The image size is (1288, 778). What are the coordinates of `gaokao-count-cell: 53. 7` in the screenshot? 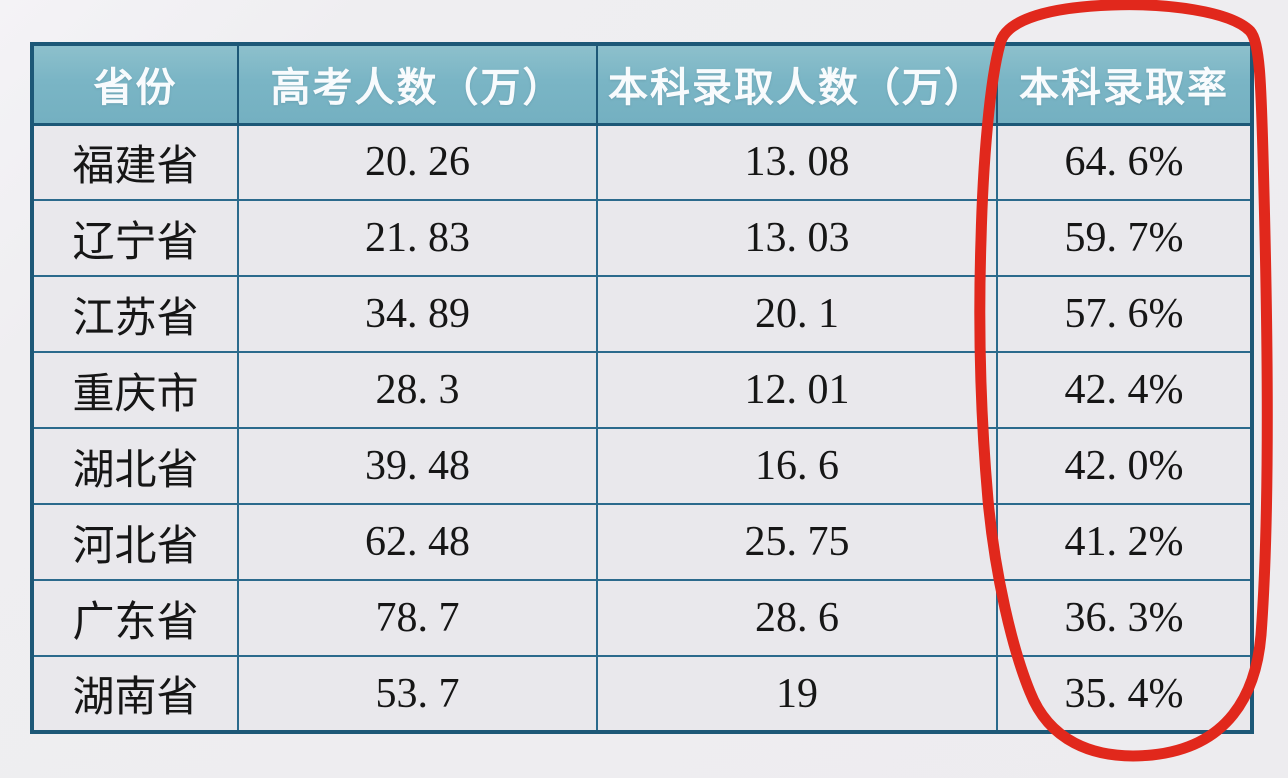 It's located at (417, 694).